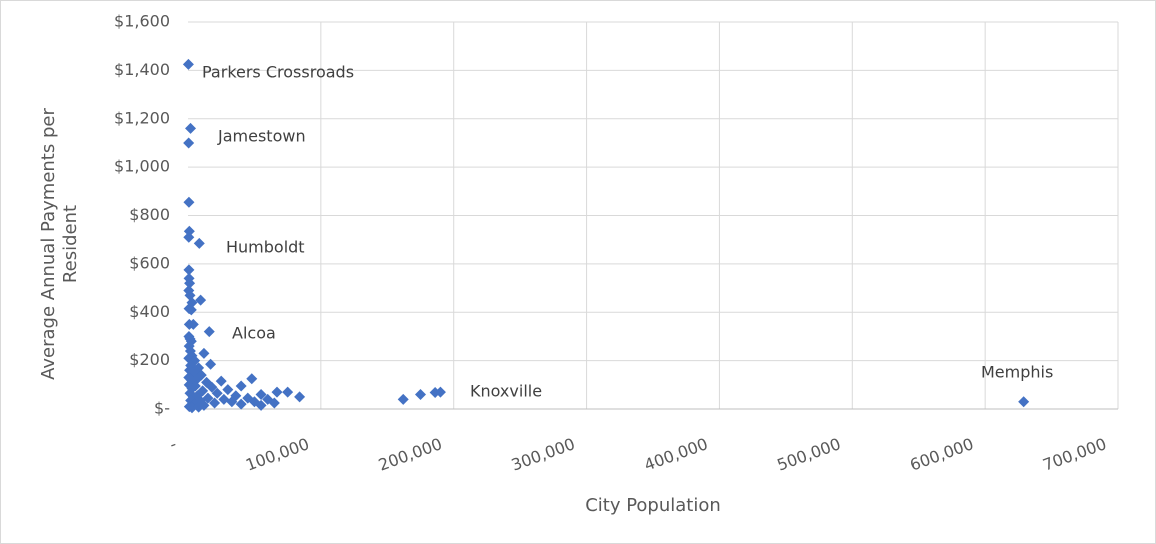 Image resolution: width=1156 pixels, height=544 pixels. Describe the element at coordinates (261, 136) in the screenshot. I see `annotation: Jamestown` at that location.